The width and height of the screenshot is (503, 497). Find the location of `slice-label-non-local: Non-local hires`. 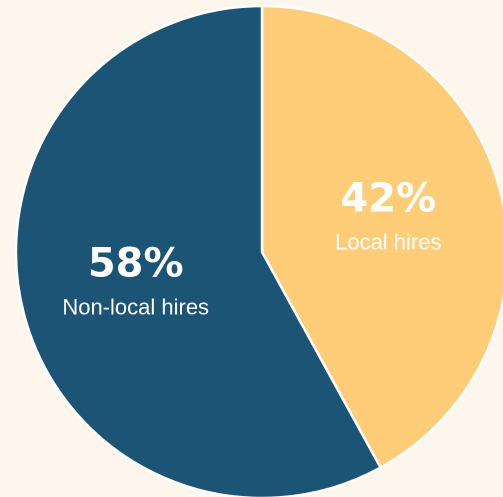

slice-label-non-local: Non-local hires is located at coordinates (135, 306).